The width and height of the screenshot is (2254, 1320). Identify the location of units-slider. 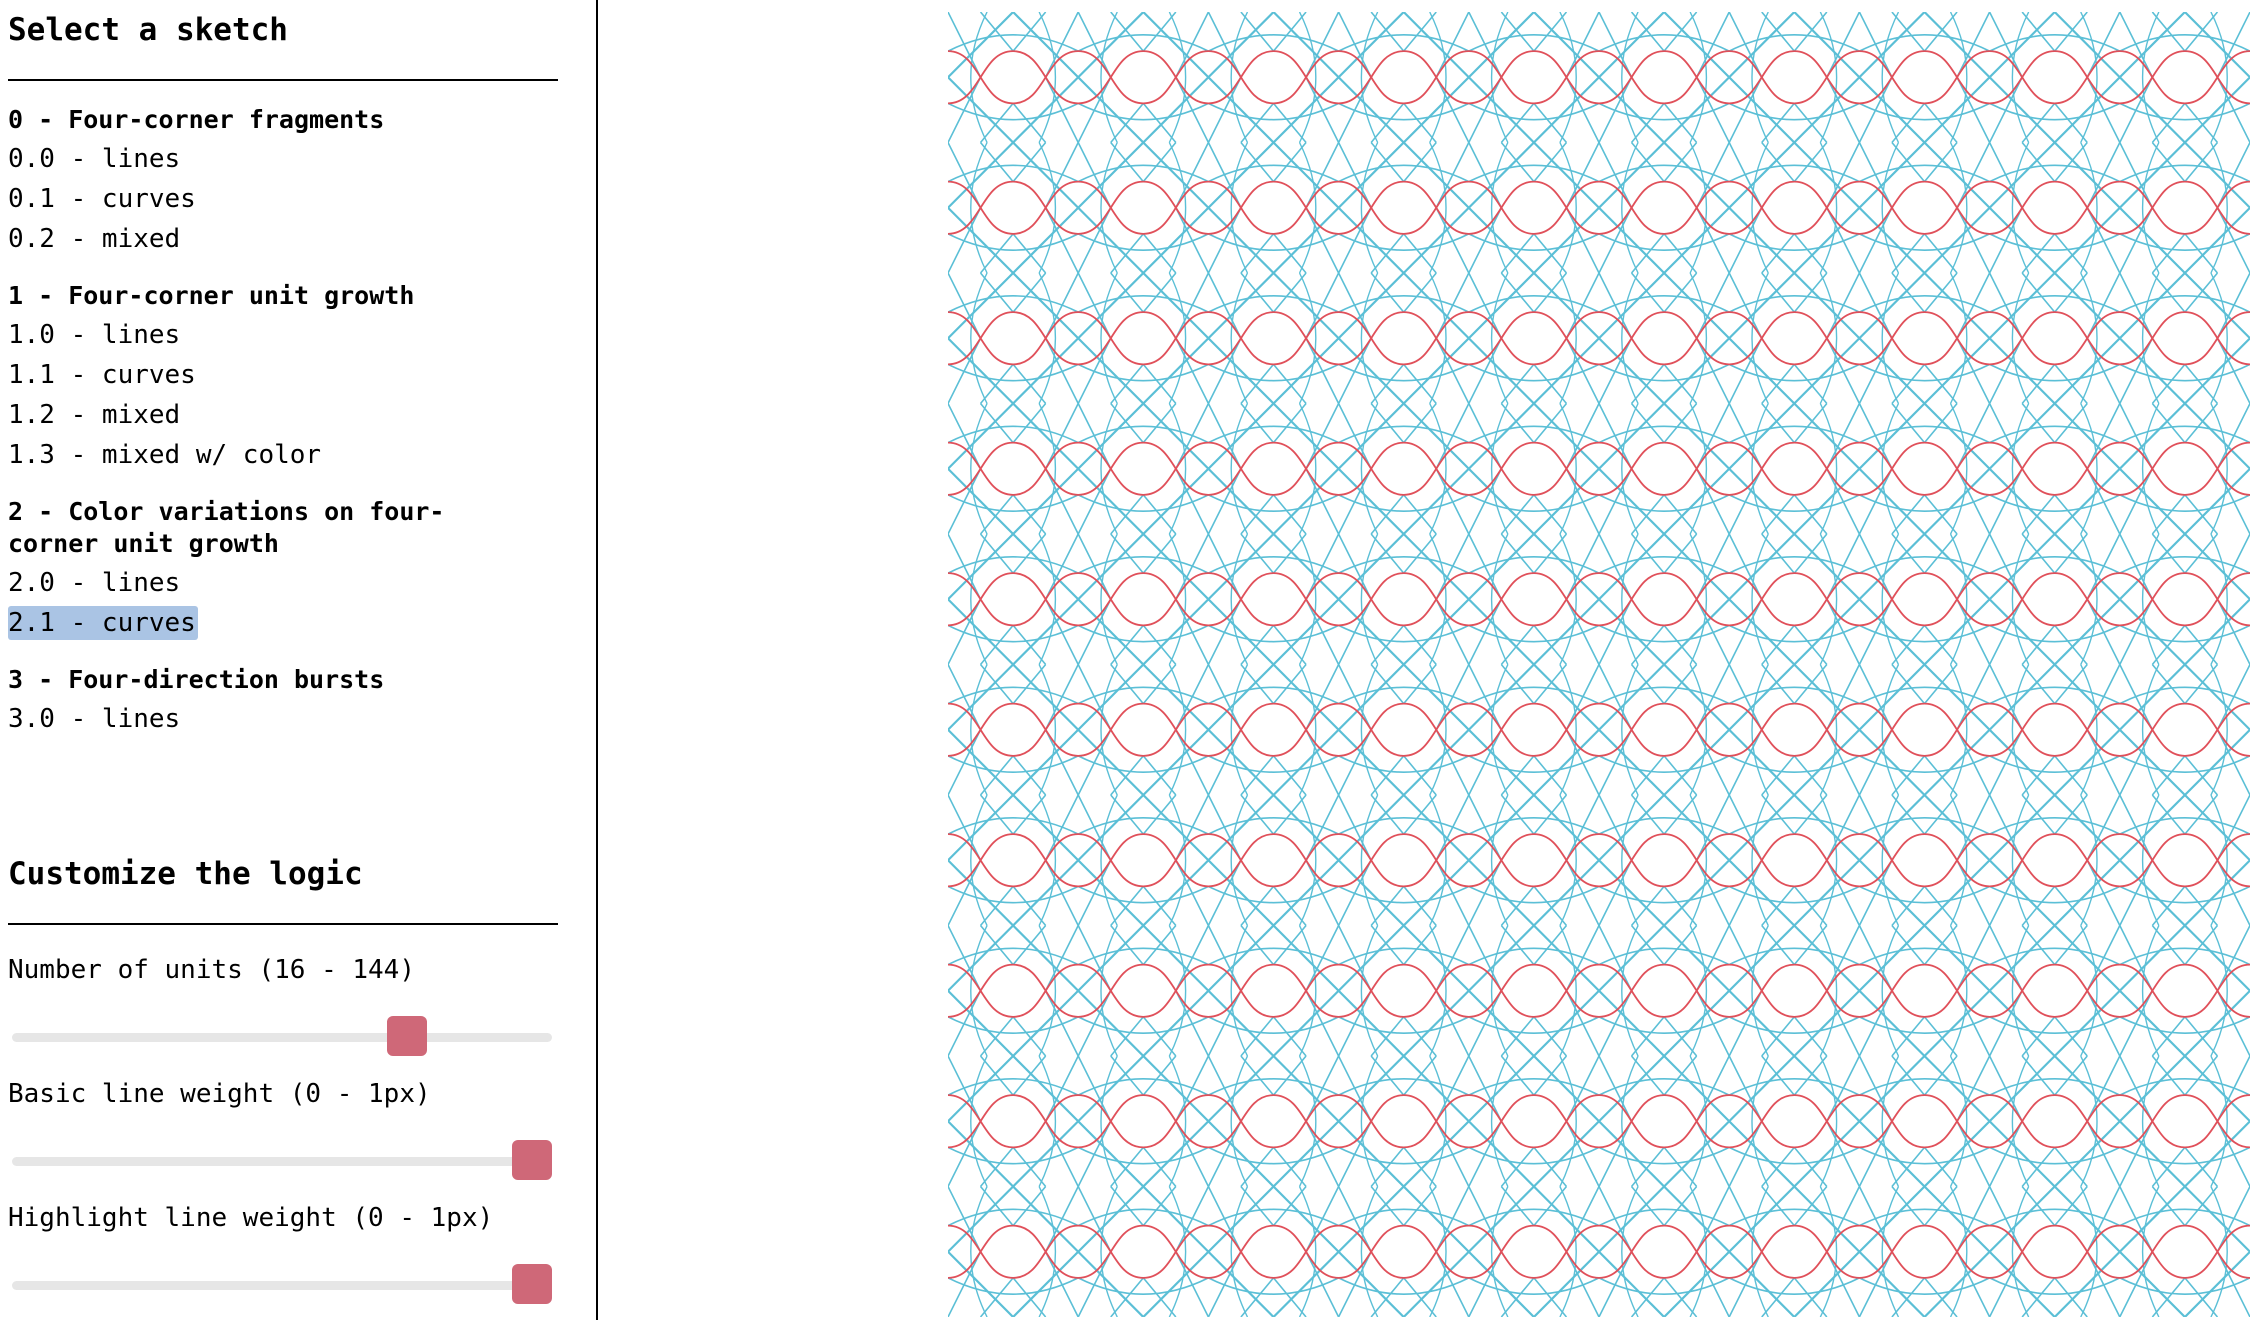
(282, 1036).